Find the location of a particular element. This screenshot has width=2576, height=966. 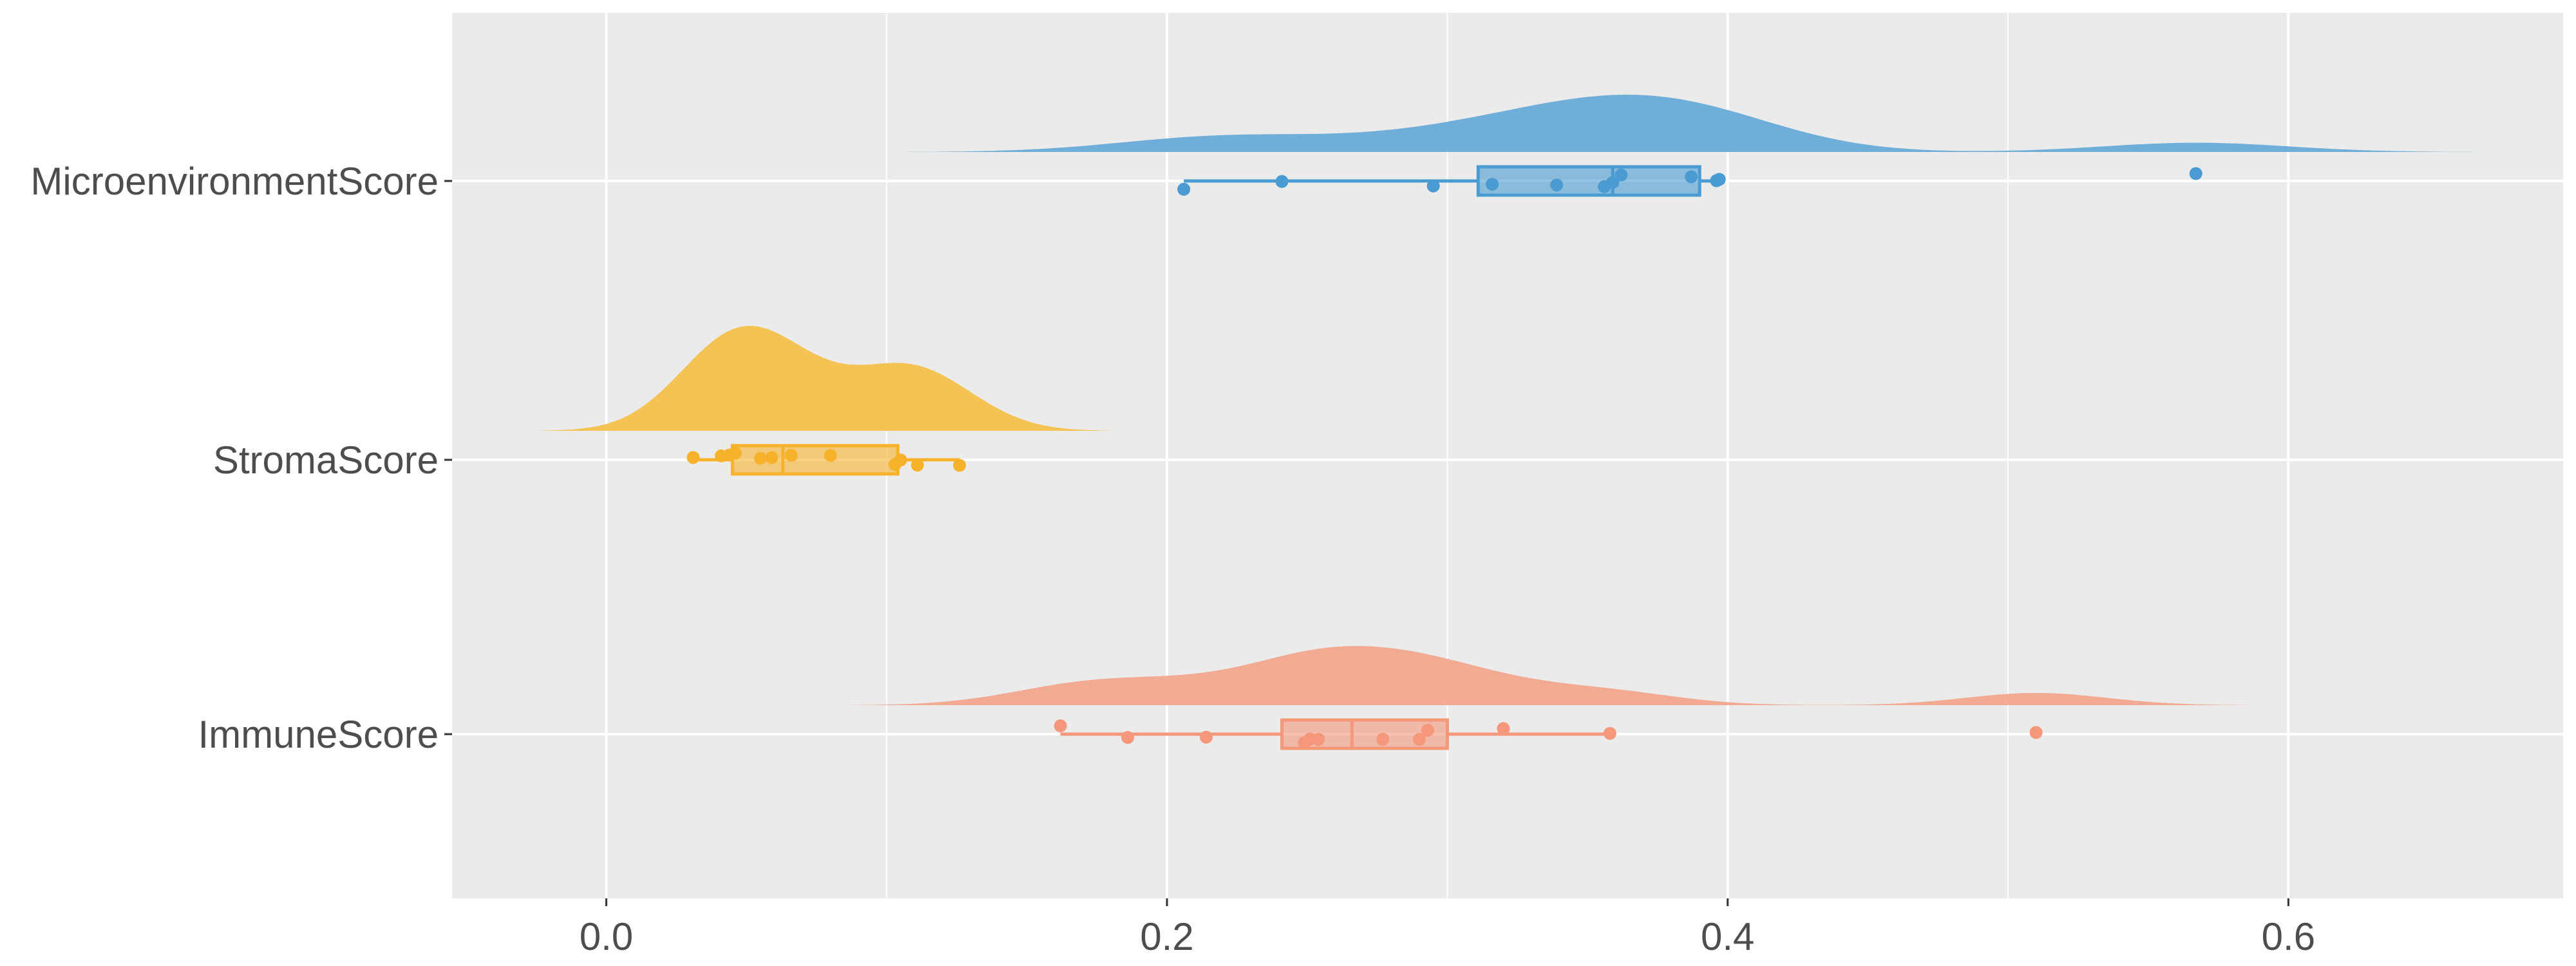

density-StromaScore is located at coordinates (827, 379).